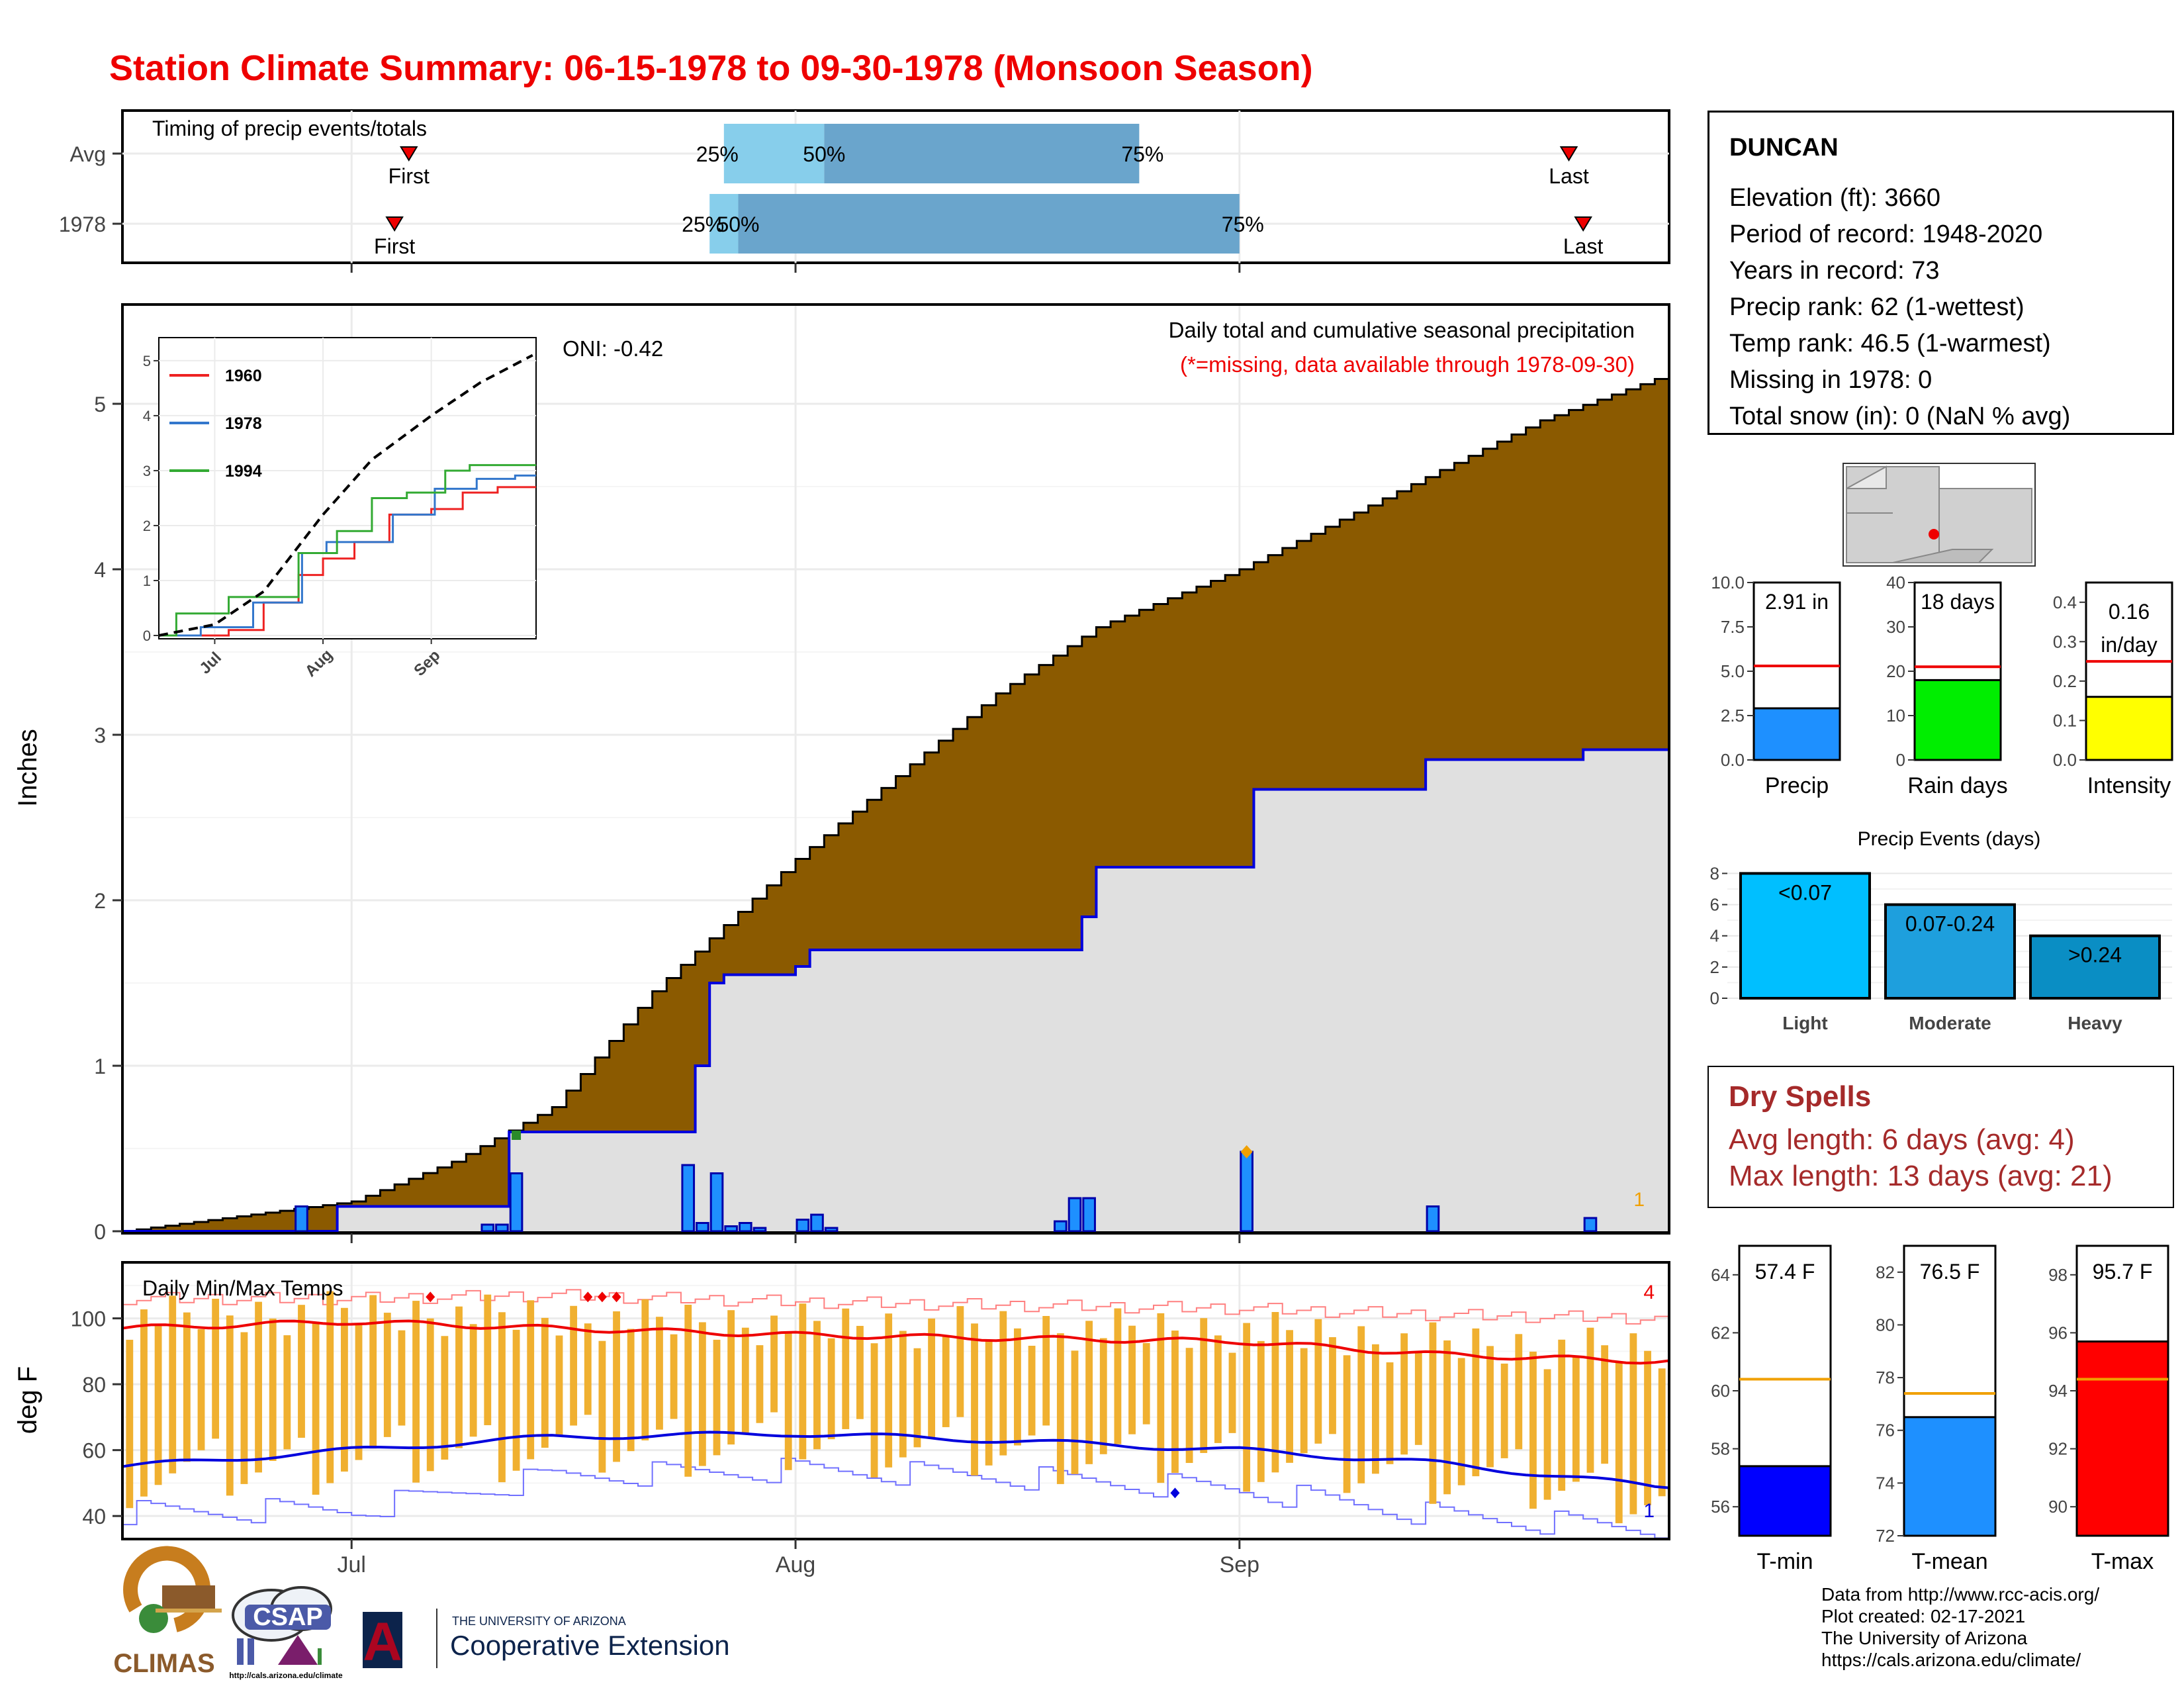 Image resolution: width=2184 pixels, height=1688 pixels. What do you see at coordinates (1715, 873) in the screenshot?
I see `event-ytick: 8` at bounding box center [1715, 873].